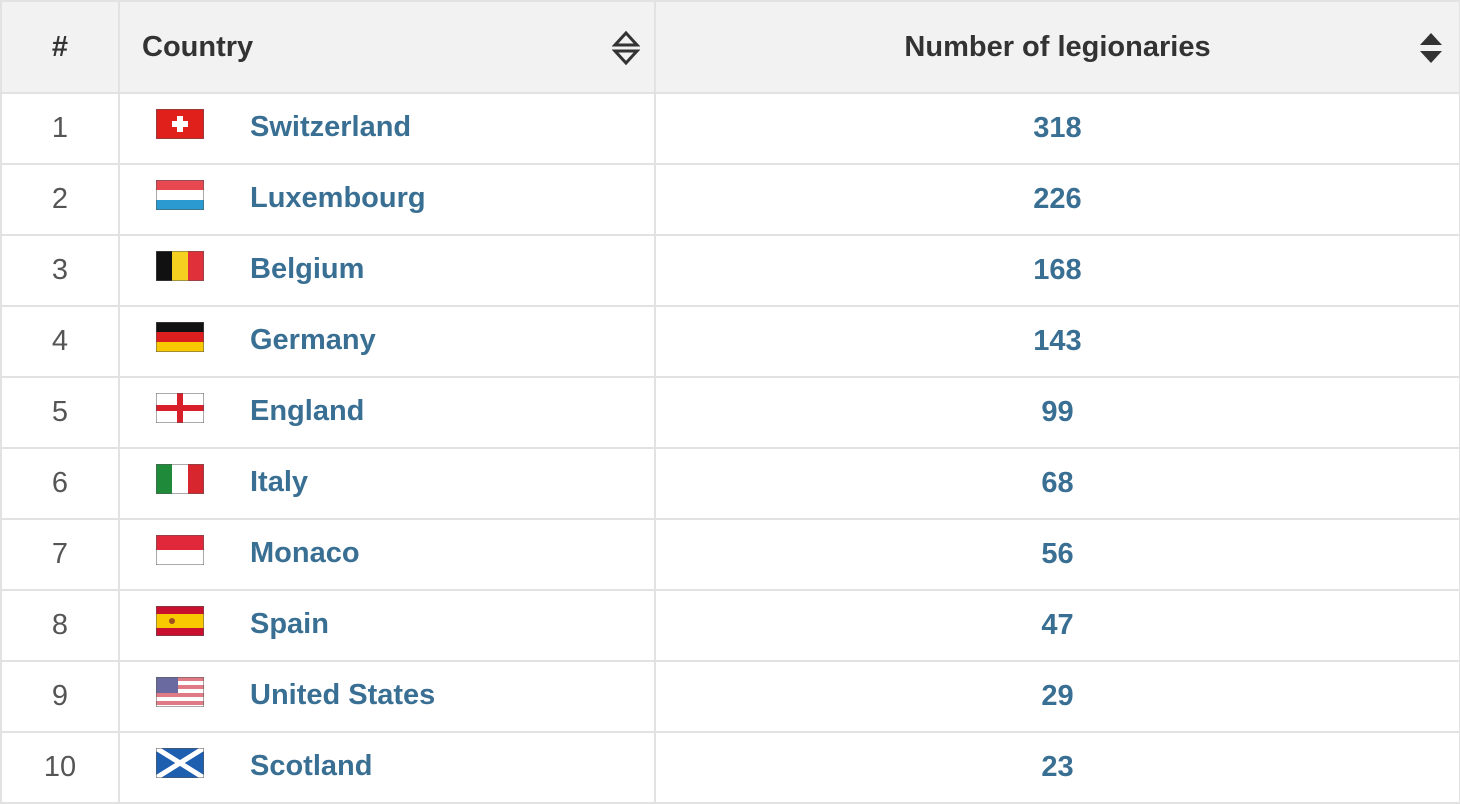  Describe the element at coordinates (180, 692) in the screenshot. I see `united-states-flag-icon` at that location.